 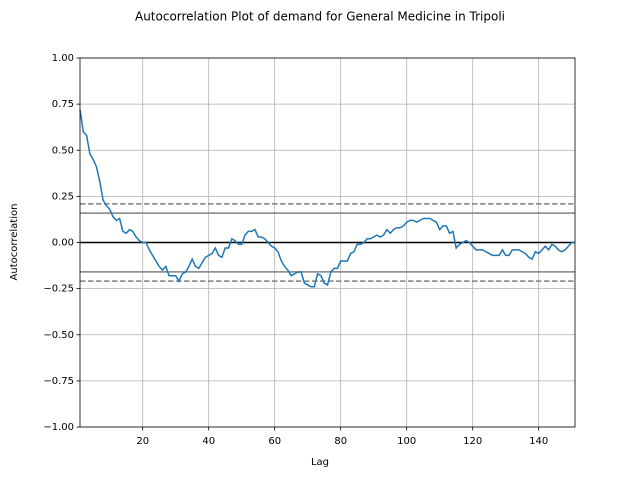 I want to click on y-tick-label: 0.25, so click(x=63, y=196).